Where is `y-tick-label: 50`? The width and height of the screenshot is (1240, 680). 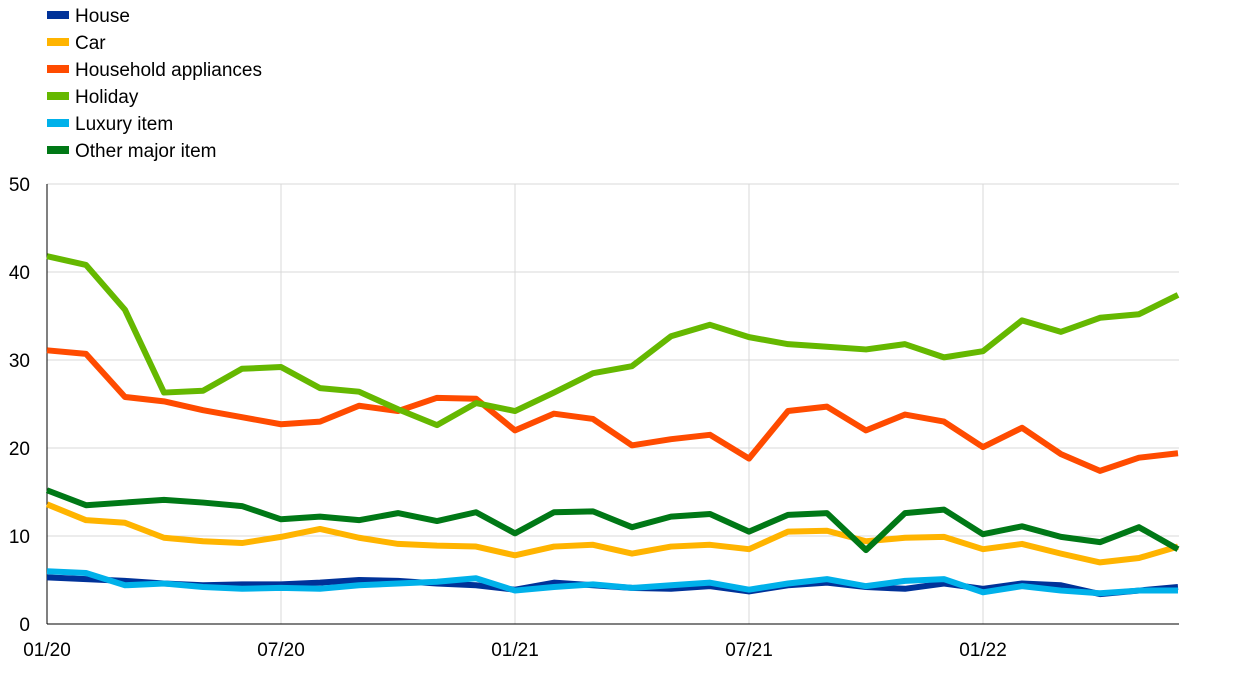
y-tick-label: 50 is located at coordinates (19, 185).